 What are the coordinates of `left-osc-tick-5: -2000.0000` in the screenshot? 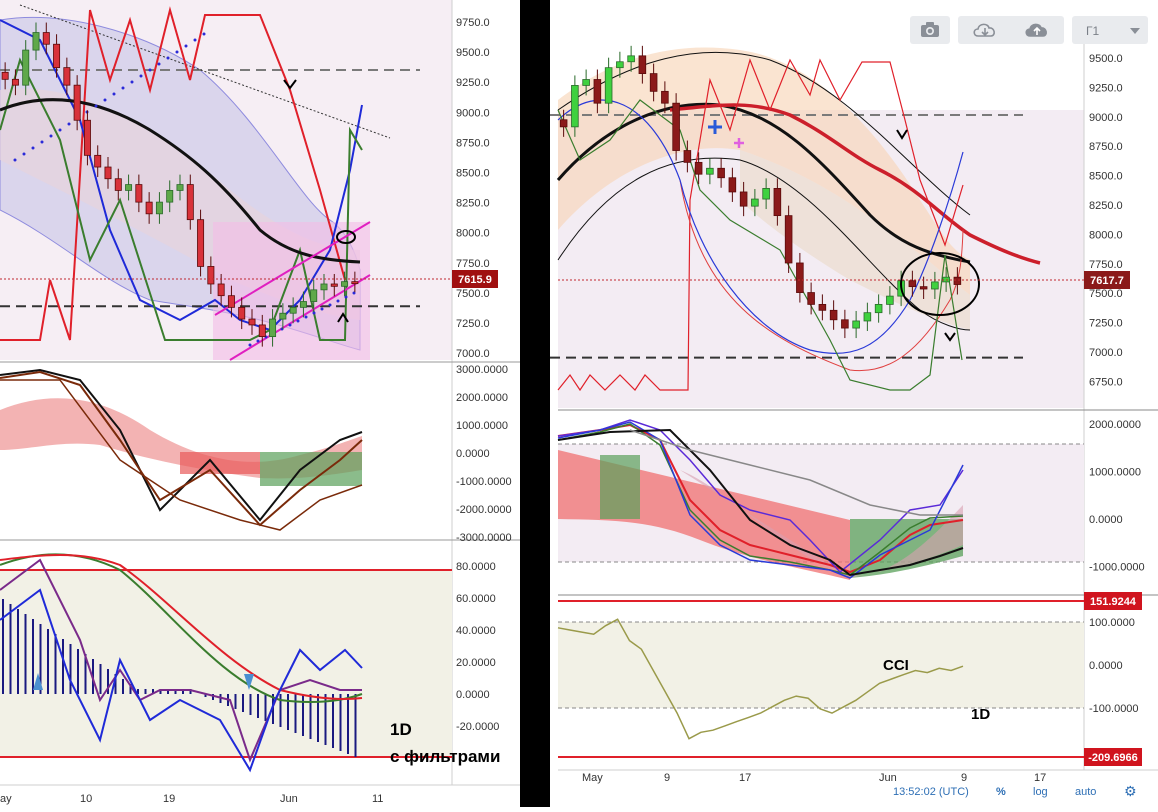 It's located at (484, 510).